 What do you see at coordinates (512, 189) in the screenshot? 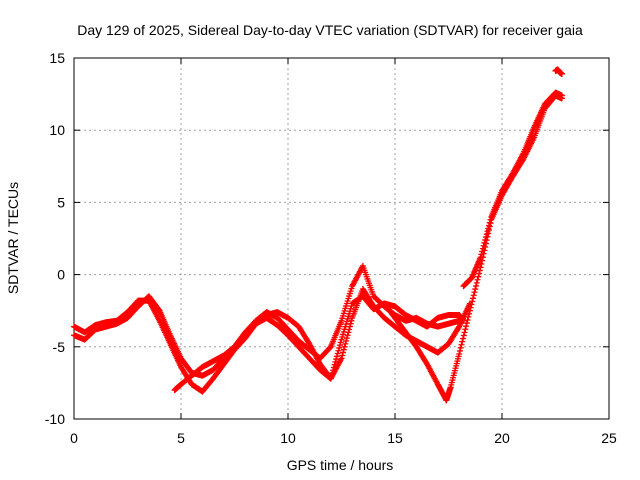
I see `series-rising-upper` at bounding box center [512, 189].